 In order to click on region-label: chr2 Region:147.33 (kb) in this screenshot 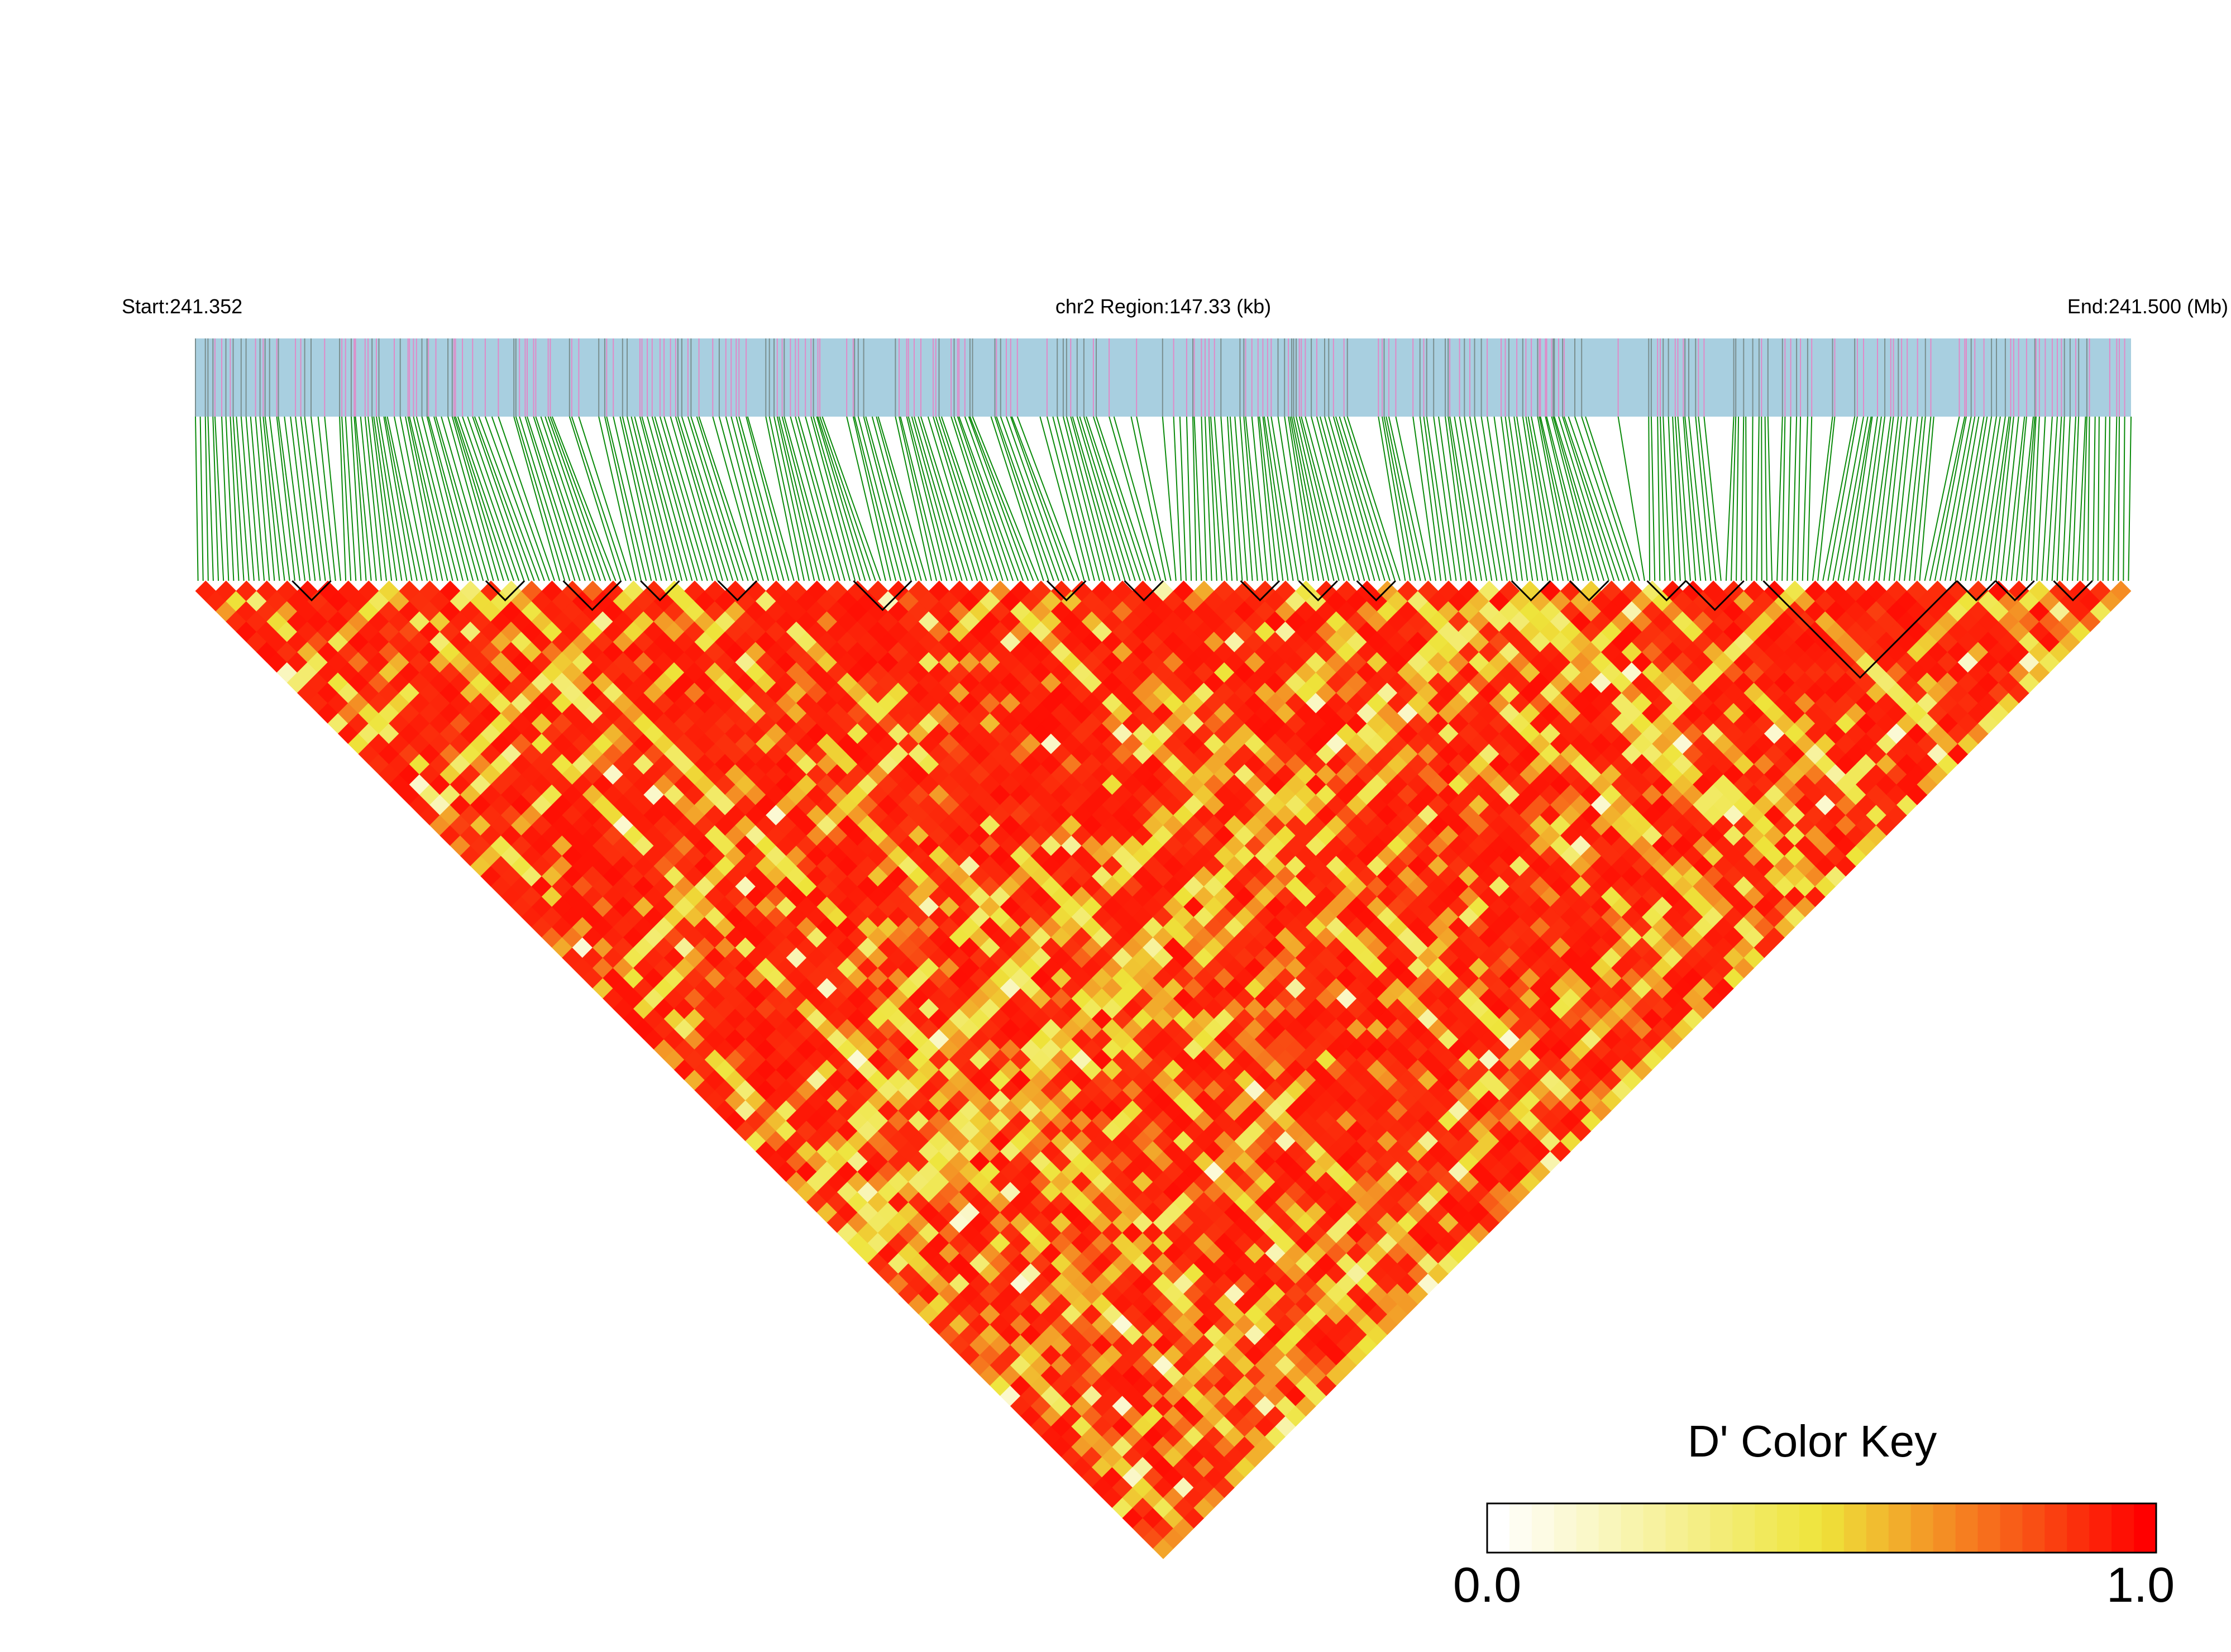, I will do `click(1163, 306)`.